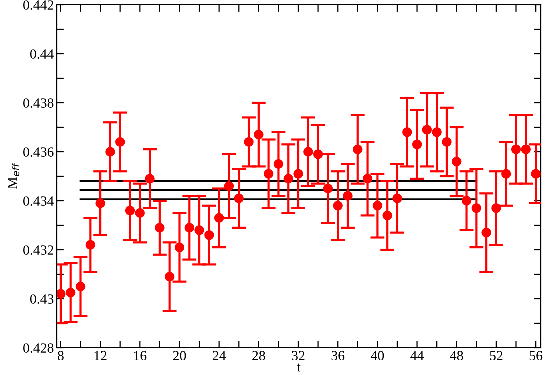 The height and width of the screenshot is (375, 545). What do you see at coordinates (457, 356) in the screenshot?
I see `x-tick-label: 48` at bounding box center [457, 356].